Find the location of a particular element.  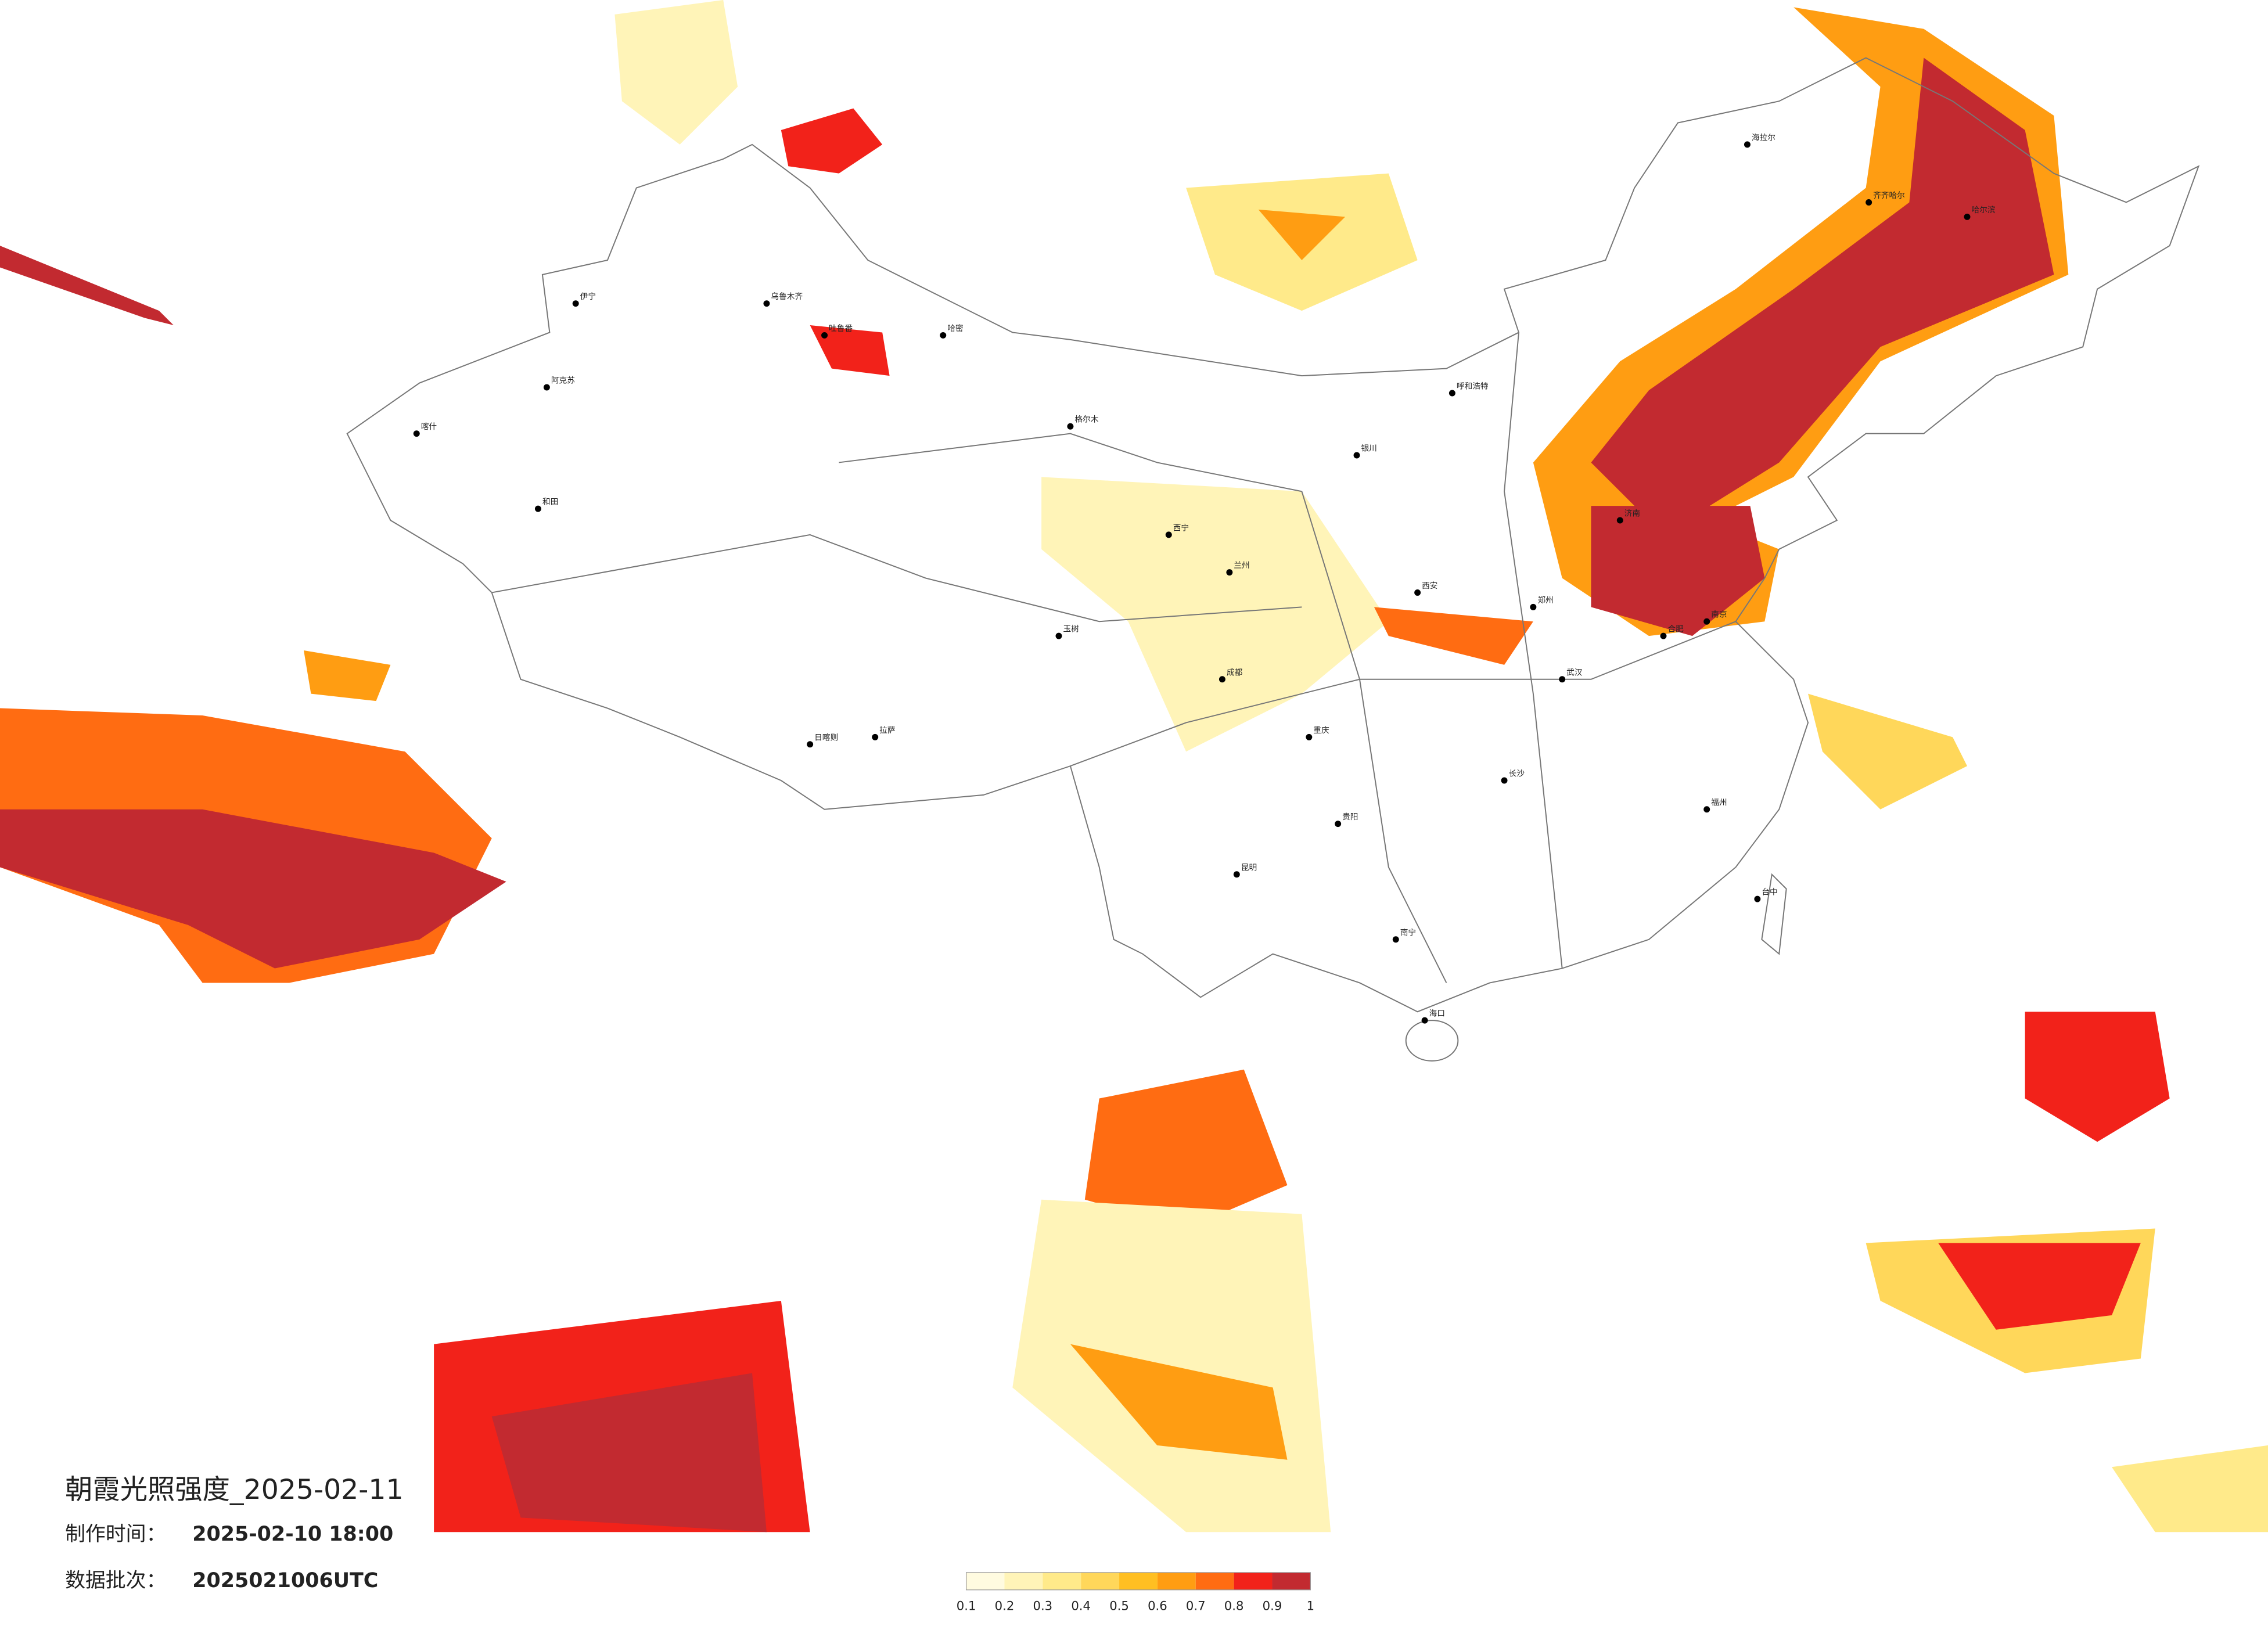

city-label: 昆明 is located at coordinates (1249, 867).